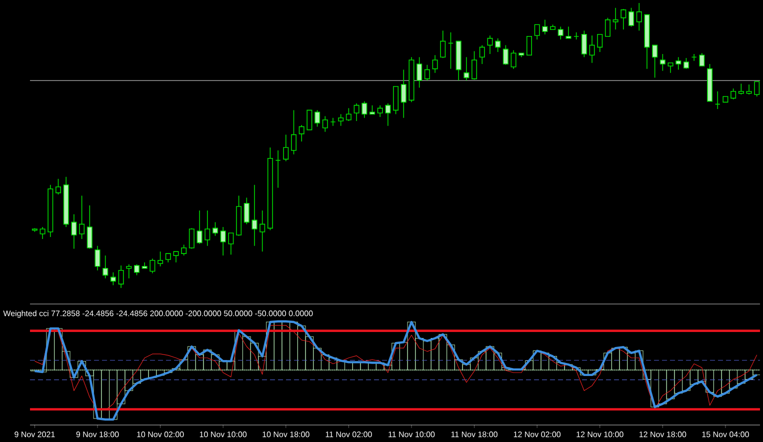  What do you see at coordinates (662, 435) in the screenshot?
I see `x-tick-label: 12 Nov 18:00` at bounding box center [662, 435].